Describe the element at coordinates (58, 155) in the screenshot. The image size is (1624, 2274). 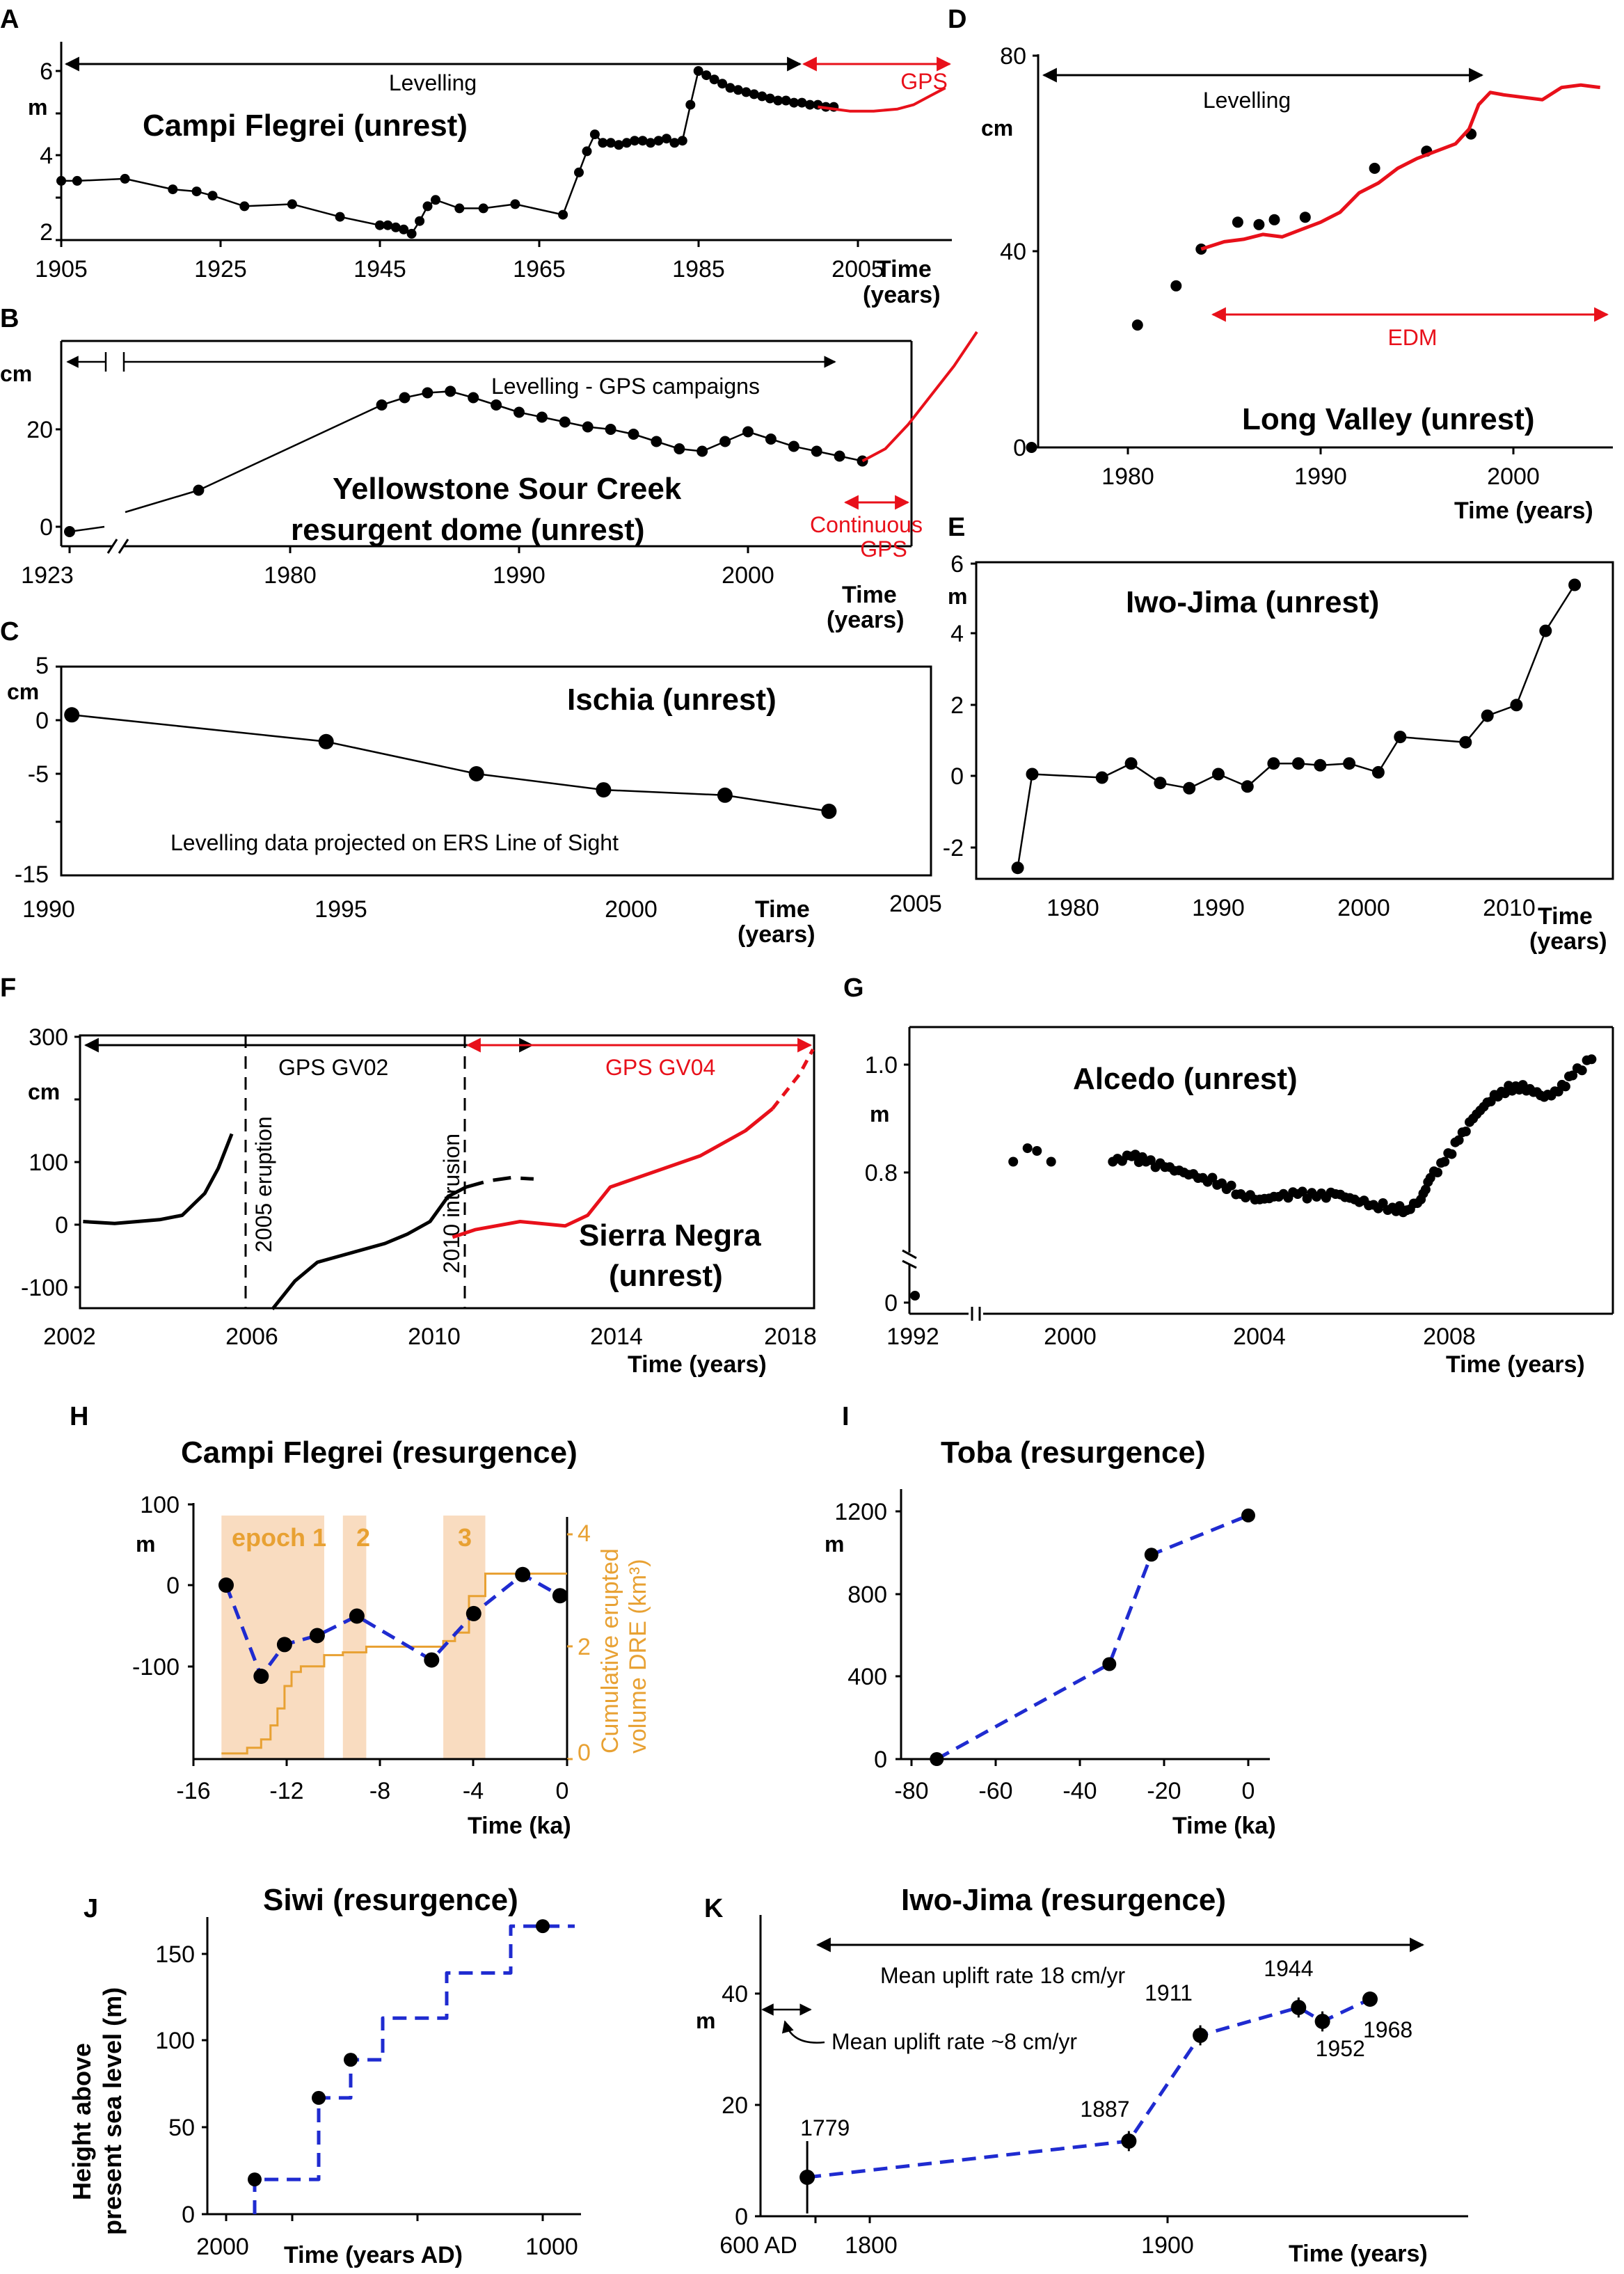
I see `y-ticks-a` at that location.